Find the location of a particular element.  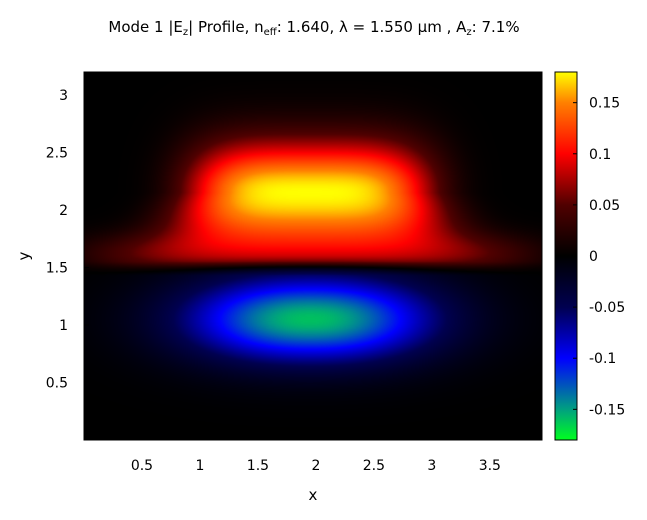

colorbar-tick-label: -0.1 is located at coordinates (602, 359).